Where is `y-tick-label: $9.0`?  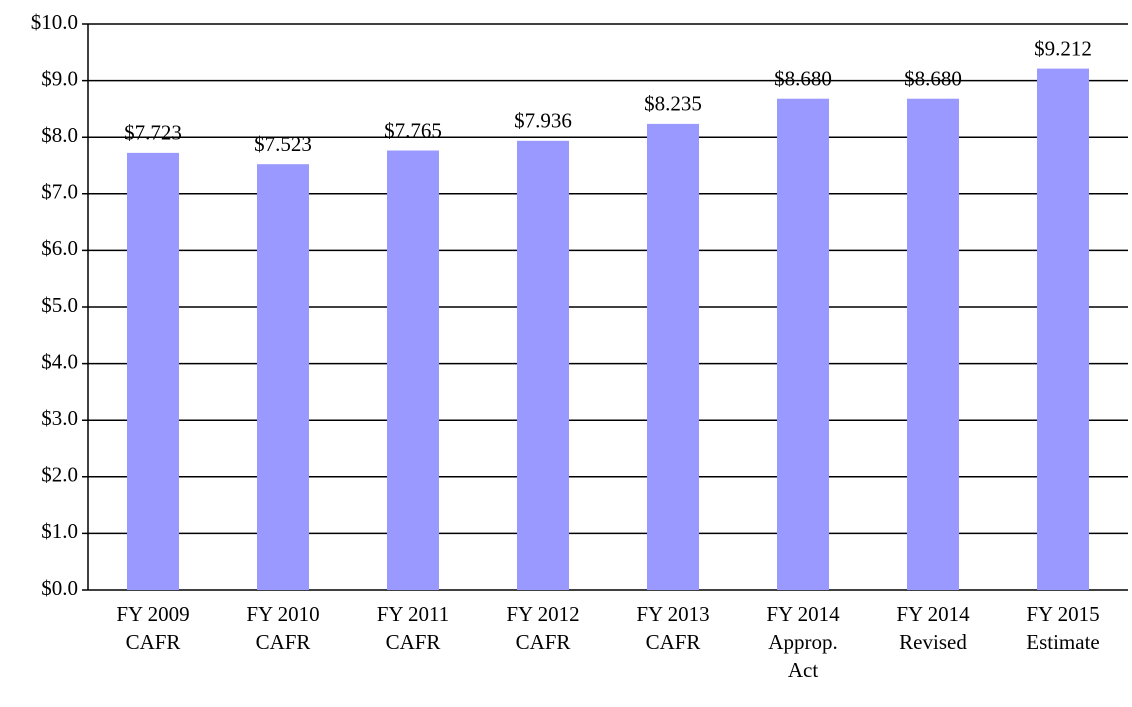
y-tick-label: $9.0 is located at coordinates (59, 78).